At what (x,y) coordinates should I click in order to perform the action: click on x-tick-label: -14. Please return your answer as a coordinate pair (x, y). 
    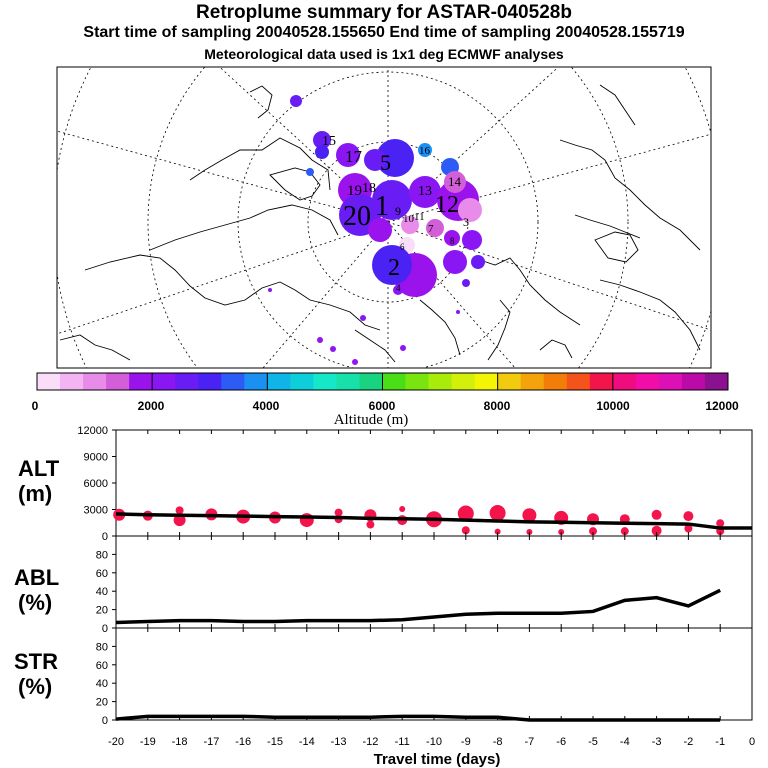
    Looking at the image, I should click on (307, 742).